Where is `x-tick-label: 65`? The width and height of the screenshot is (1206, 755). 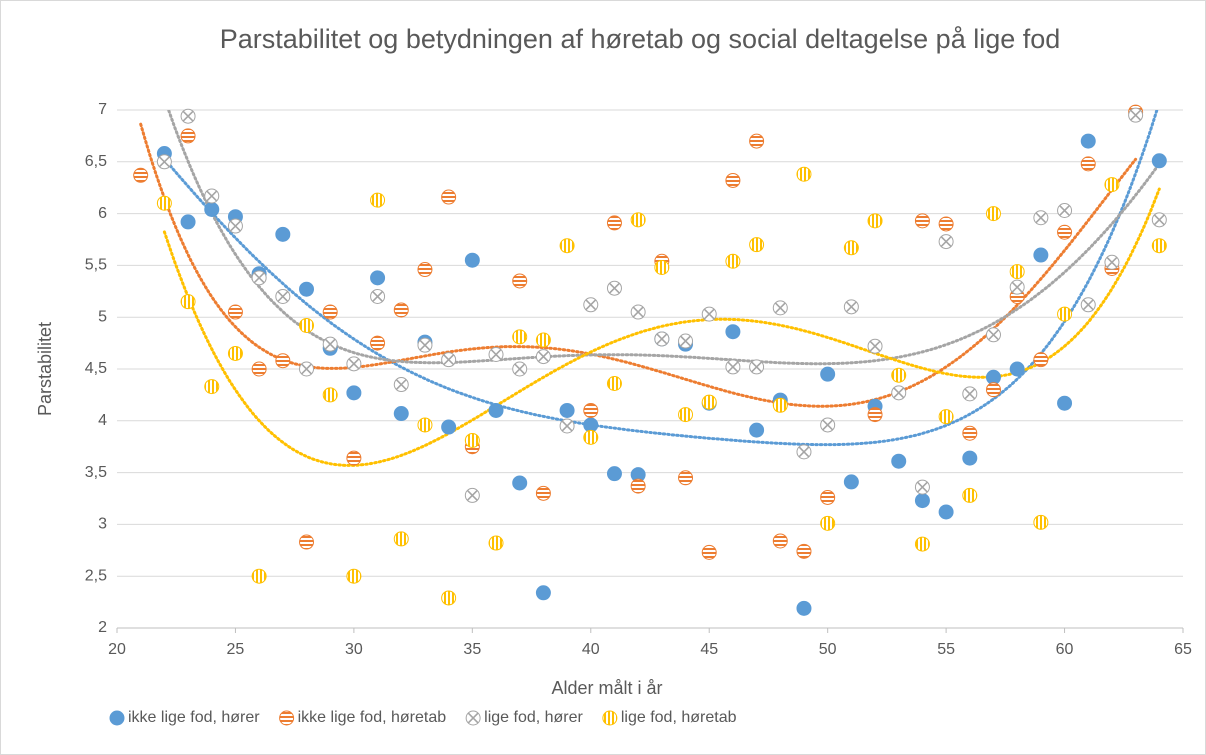
x-tick-label: 65 is located at coordinates (1183, 649).